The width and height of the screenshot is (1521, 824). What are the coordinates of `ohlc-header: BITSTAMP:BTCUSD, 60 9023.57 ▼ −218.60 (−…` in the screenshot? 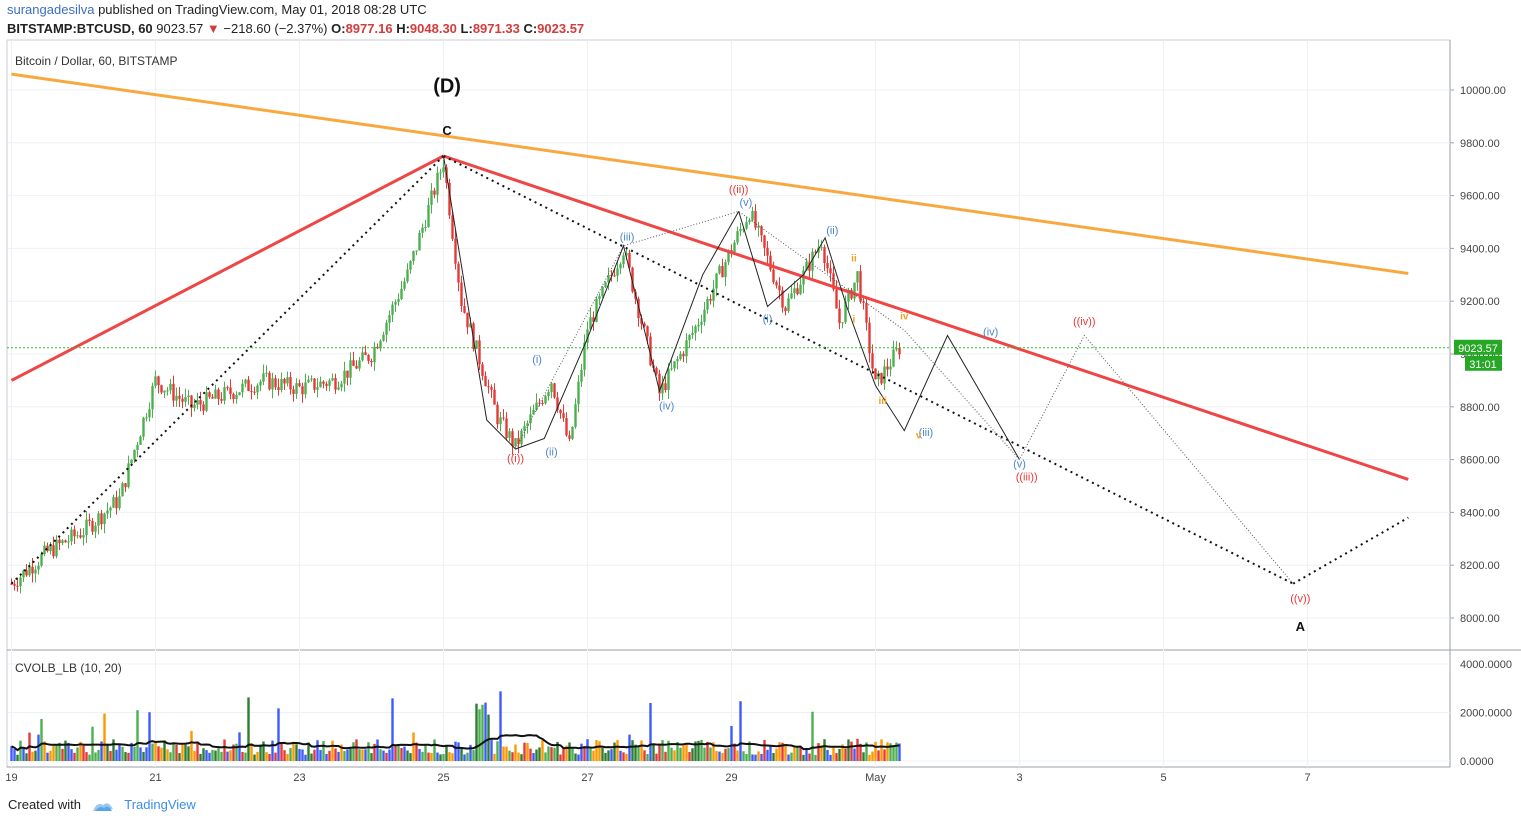 It's located at (295, 28).